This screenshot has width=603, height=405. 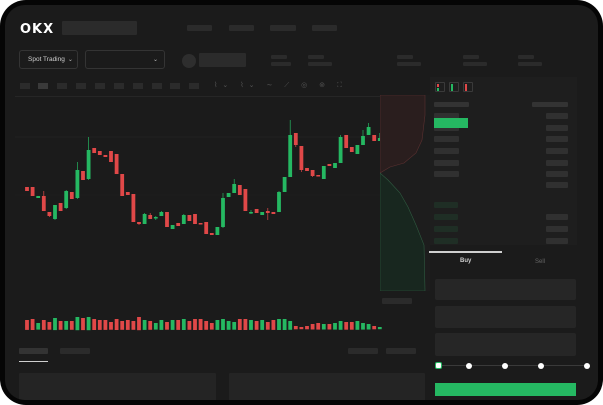 What do you see at coordinates (37, 29) in the screenshot?
I see `okx-logo: OKX` at bounding box center [37, 29].